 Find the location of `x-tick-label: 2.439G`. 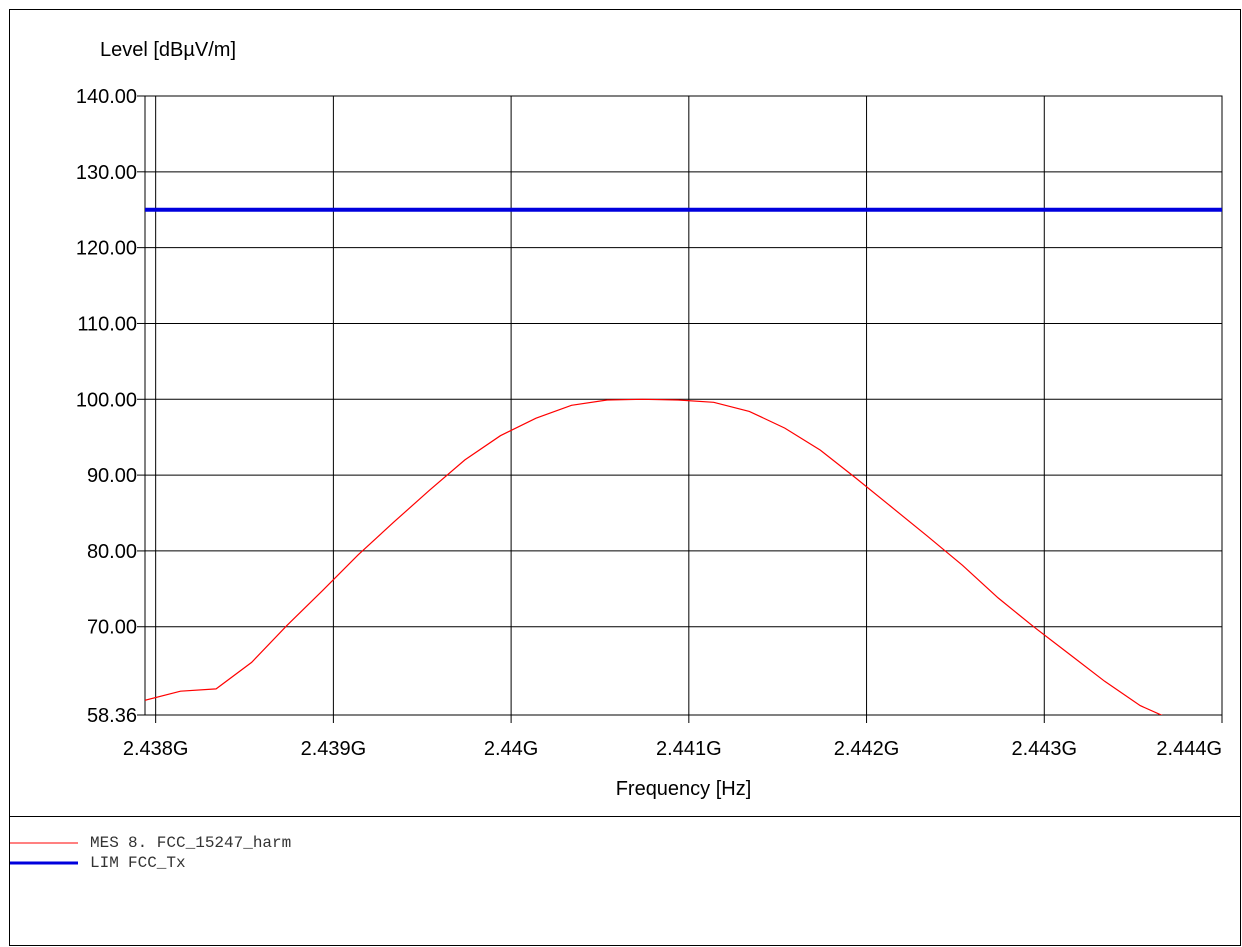

x-tick-label: 2.439G is located at coordinates (334, 749).